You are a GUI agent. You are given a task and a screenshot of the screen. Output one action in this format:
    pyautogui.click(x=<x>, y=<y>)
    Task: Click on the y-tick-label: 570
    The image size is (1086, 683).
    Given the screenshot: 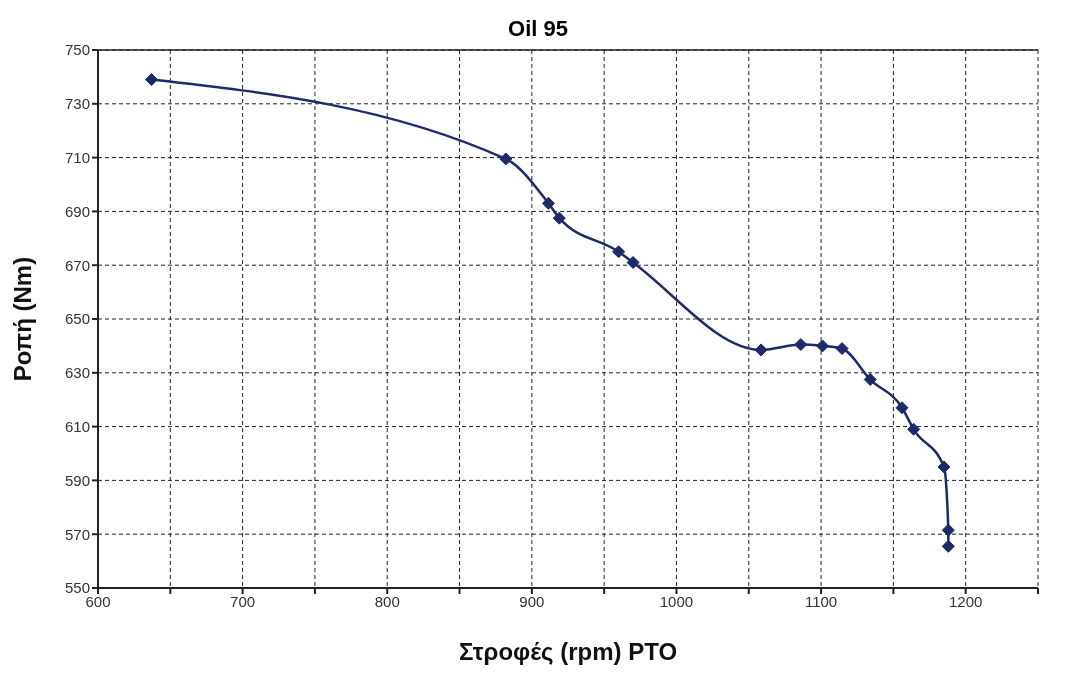 What is the action you would take?
    pyautogui.click(x=77, y=534)
    